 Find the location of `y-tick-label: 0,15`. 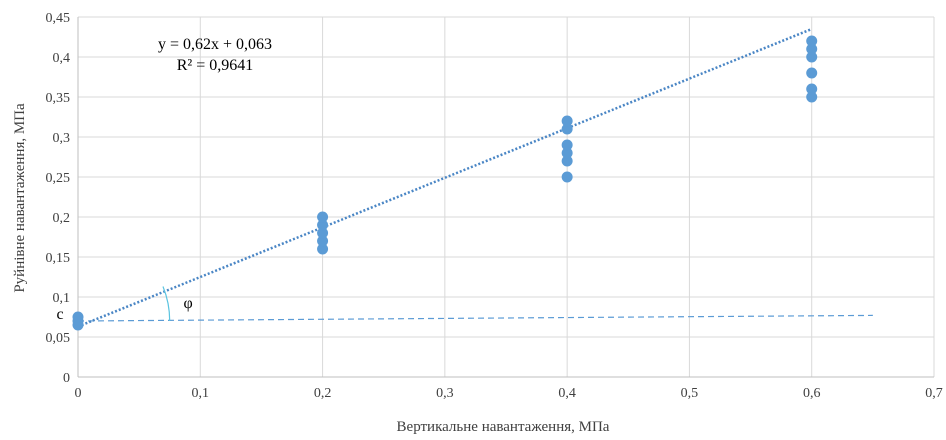

y-tick-label: 0,15 is located at coordinates (58, 258).